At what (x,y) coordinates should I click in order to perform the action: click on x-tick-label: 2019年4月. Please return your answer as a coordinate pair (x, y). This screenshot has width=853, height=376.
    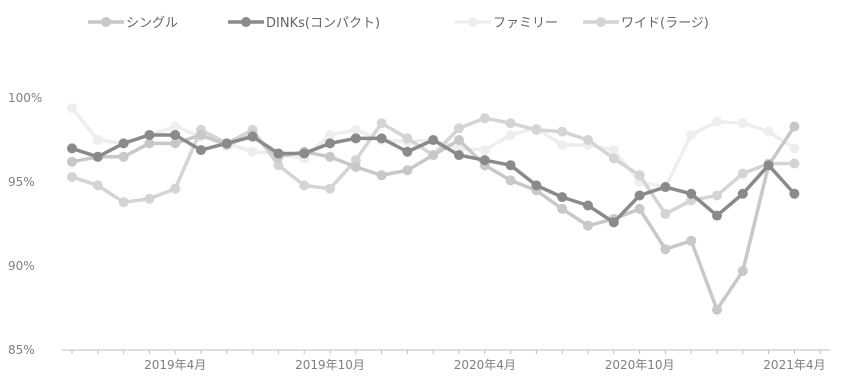
    Looking at the image, I should click on (175, 365).